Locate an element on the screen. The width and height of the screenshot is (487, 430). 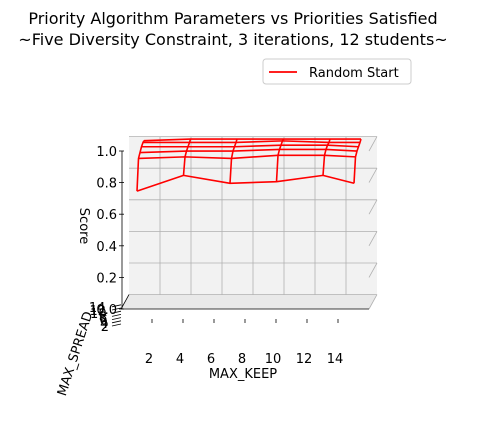
z-tick-label: 0.2 is located at coordinates (106, 278).